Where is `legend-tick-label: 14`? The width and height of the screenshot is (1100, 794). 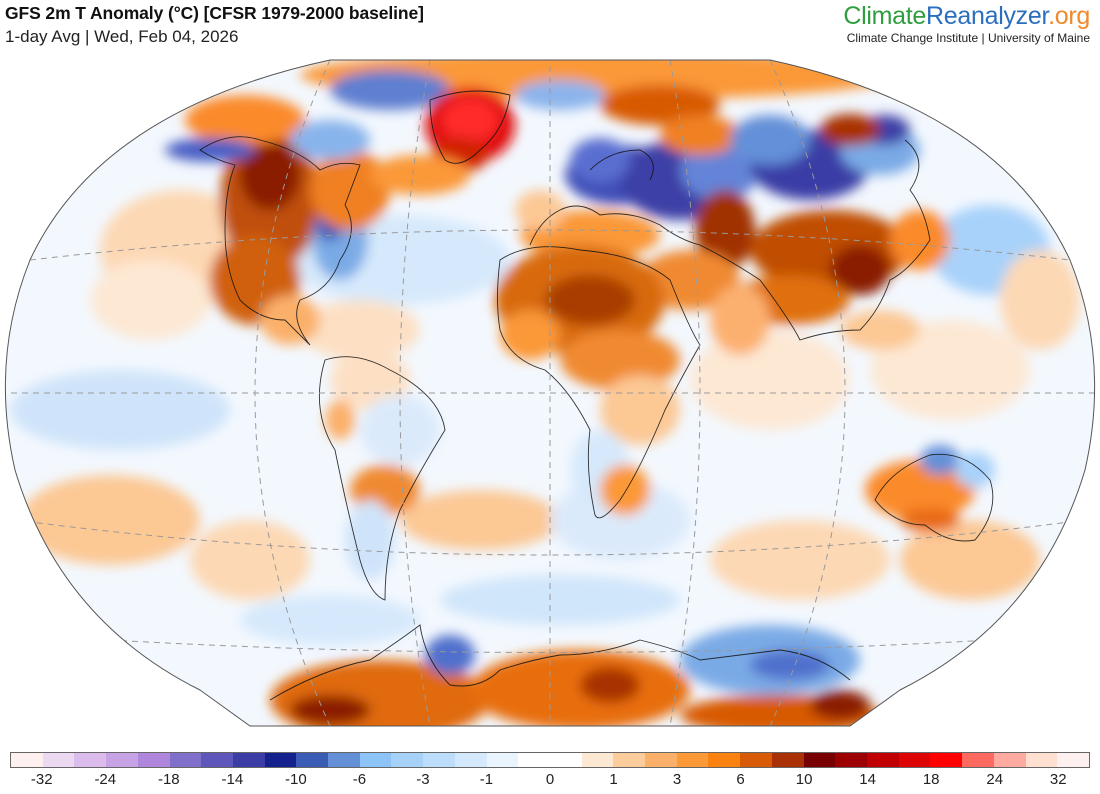
legend-tick-label: 14 is located at coordinates (867, 779).